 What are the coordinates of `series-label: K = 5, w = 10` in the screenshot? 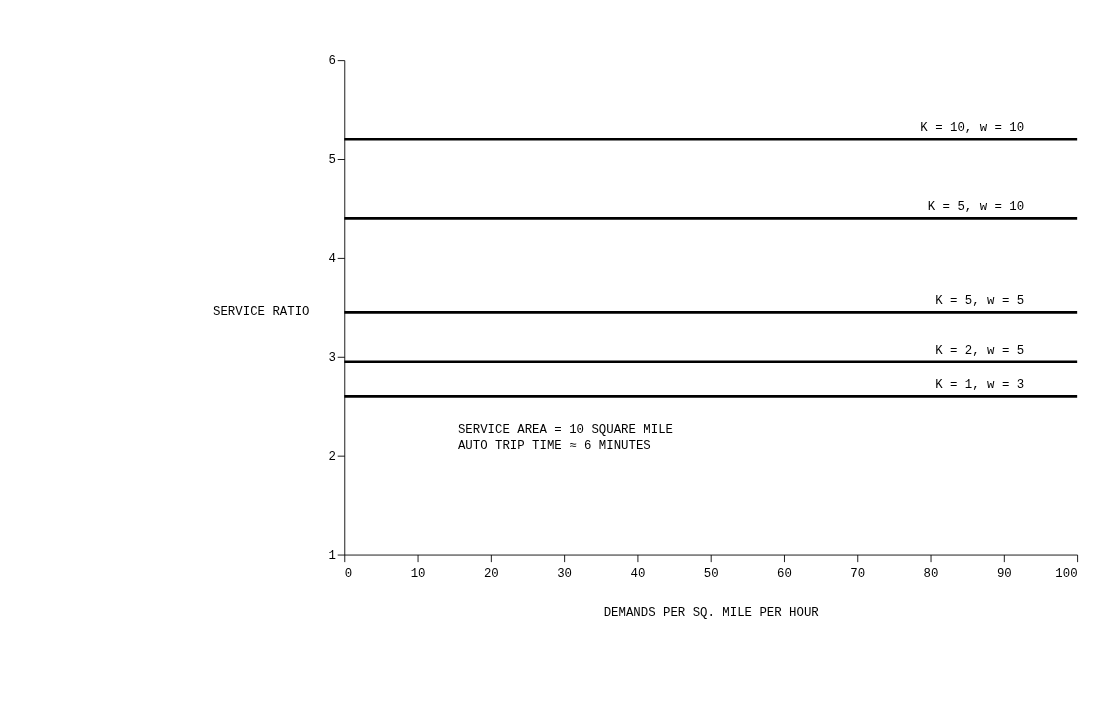 It's located at (976, 207).